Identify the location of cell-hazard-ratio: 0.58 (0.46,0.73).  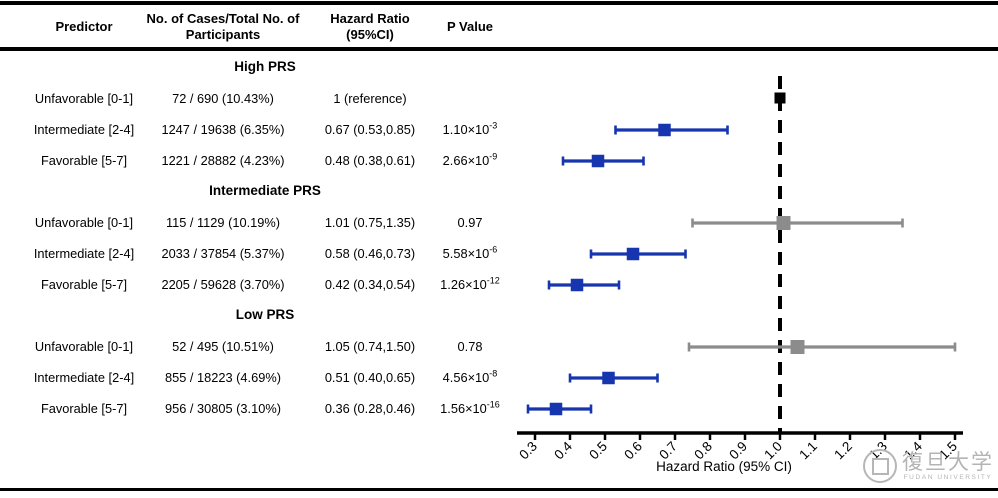
(370, 253).